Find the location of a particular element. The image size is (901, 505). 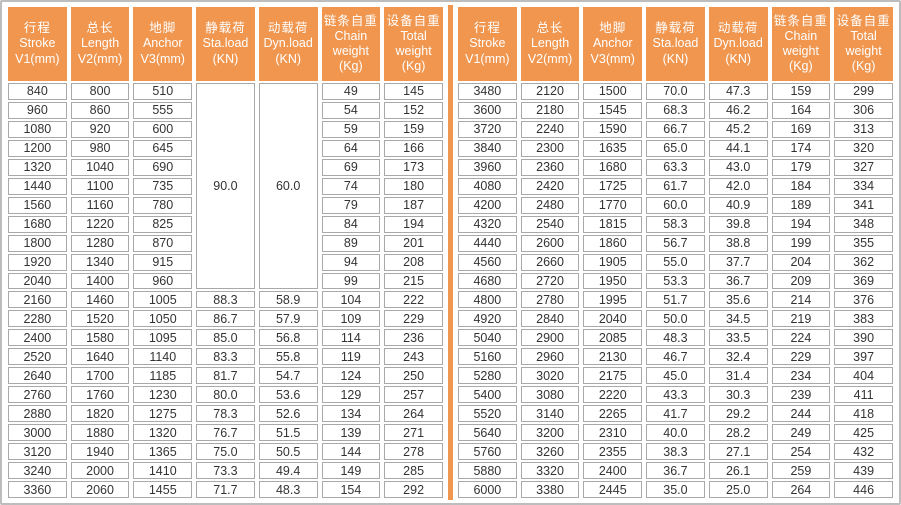

data-cell: 1500 is located at coordinates (613, 91).